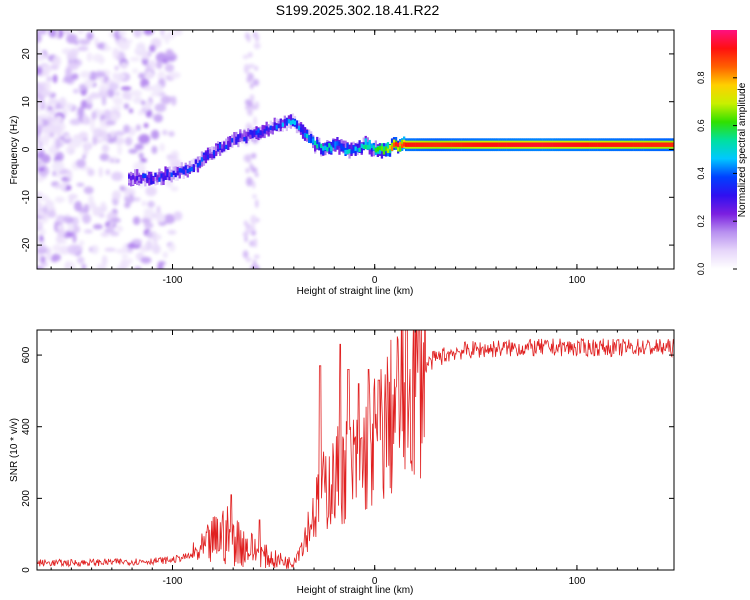 Image resolution: width=750 pixels, height=600 pixels. I want to click on x-tick-label: 0, so click(375, 280).